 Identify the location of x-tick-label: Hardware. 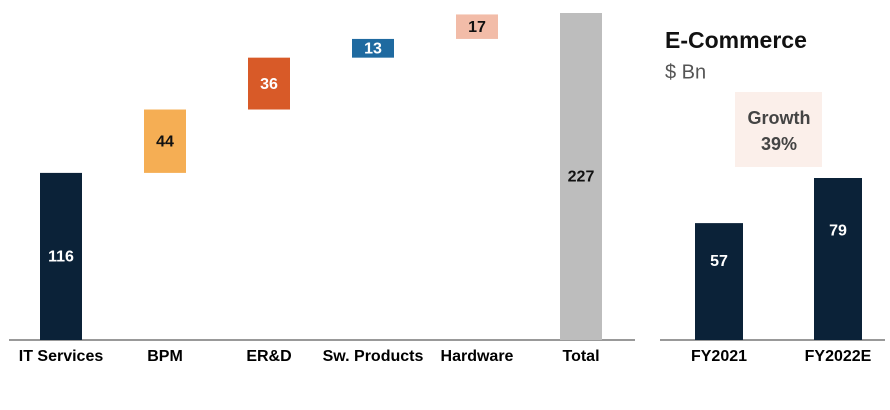
(477, 356).